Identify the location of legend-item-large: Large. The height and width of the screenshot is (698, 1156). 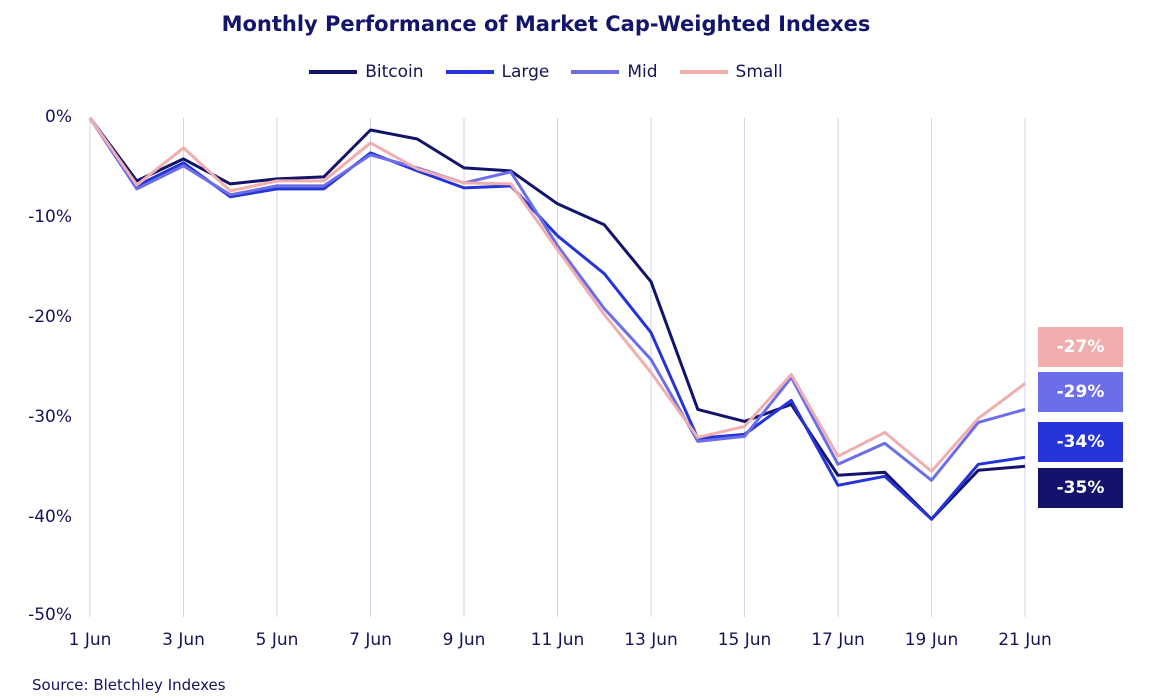
(497, 72).